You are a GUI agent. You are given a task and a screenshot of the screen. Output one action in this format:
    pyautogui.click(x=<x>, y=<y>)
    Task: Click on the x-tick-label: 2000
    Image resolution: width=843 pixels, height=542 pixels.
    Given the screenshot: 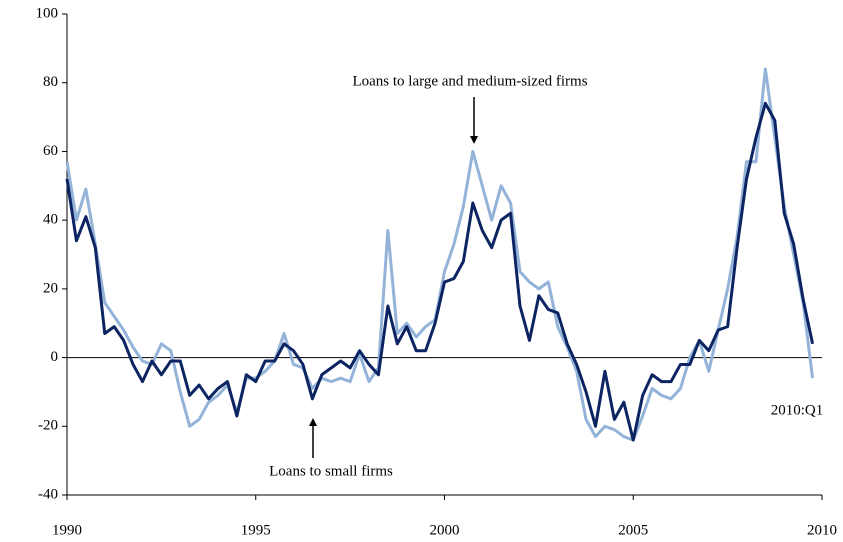 What is the action you would take?
    pyautogui.click(x=445, y=530)
    